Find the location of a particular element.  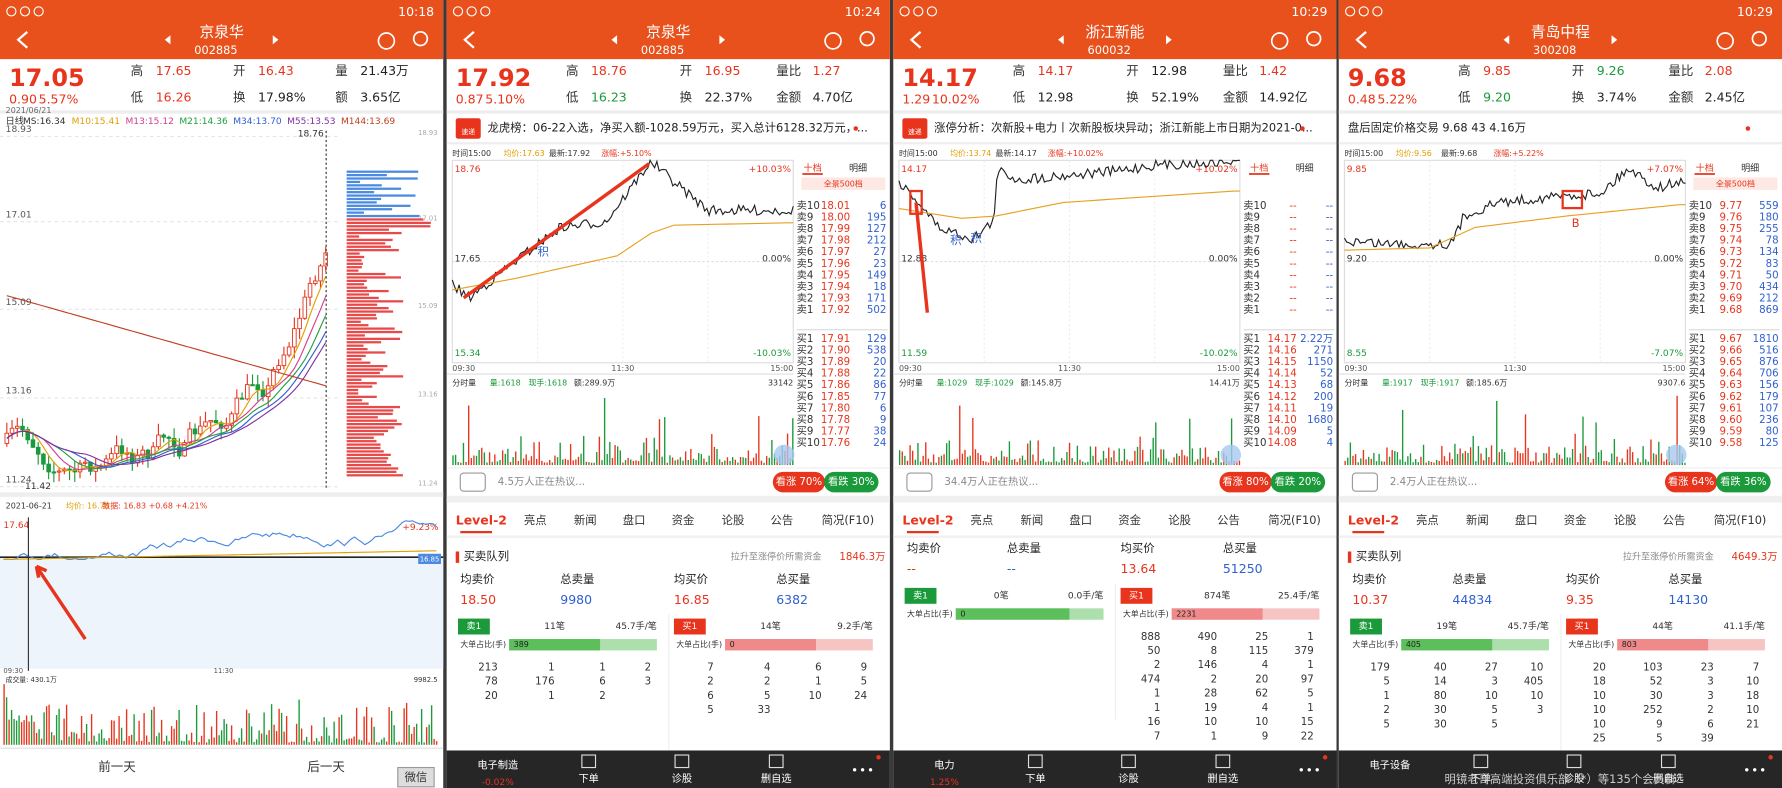

book-label: 卖6 is located at coordinates (1251, 252).